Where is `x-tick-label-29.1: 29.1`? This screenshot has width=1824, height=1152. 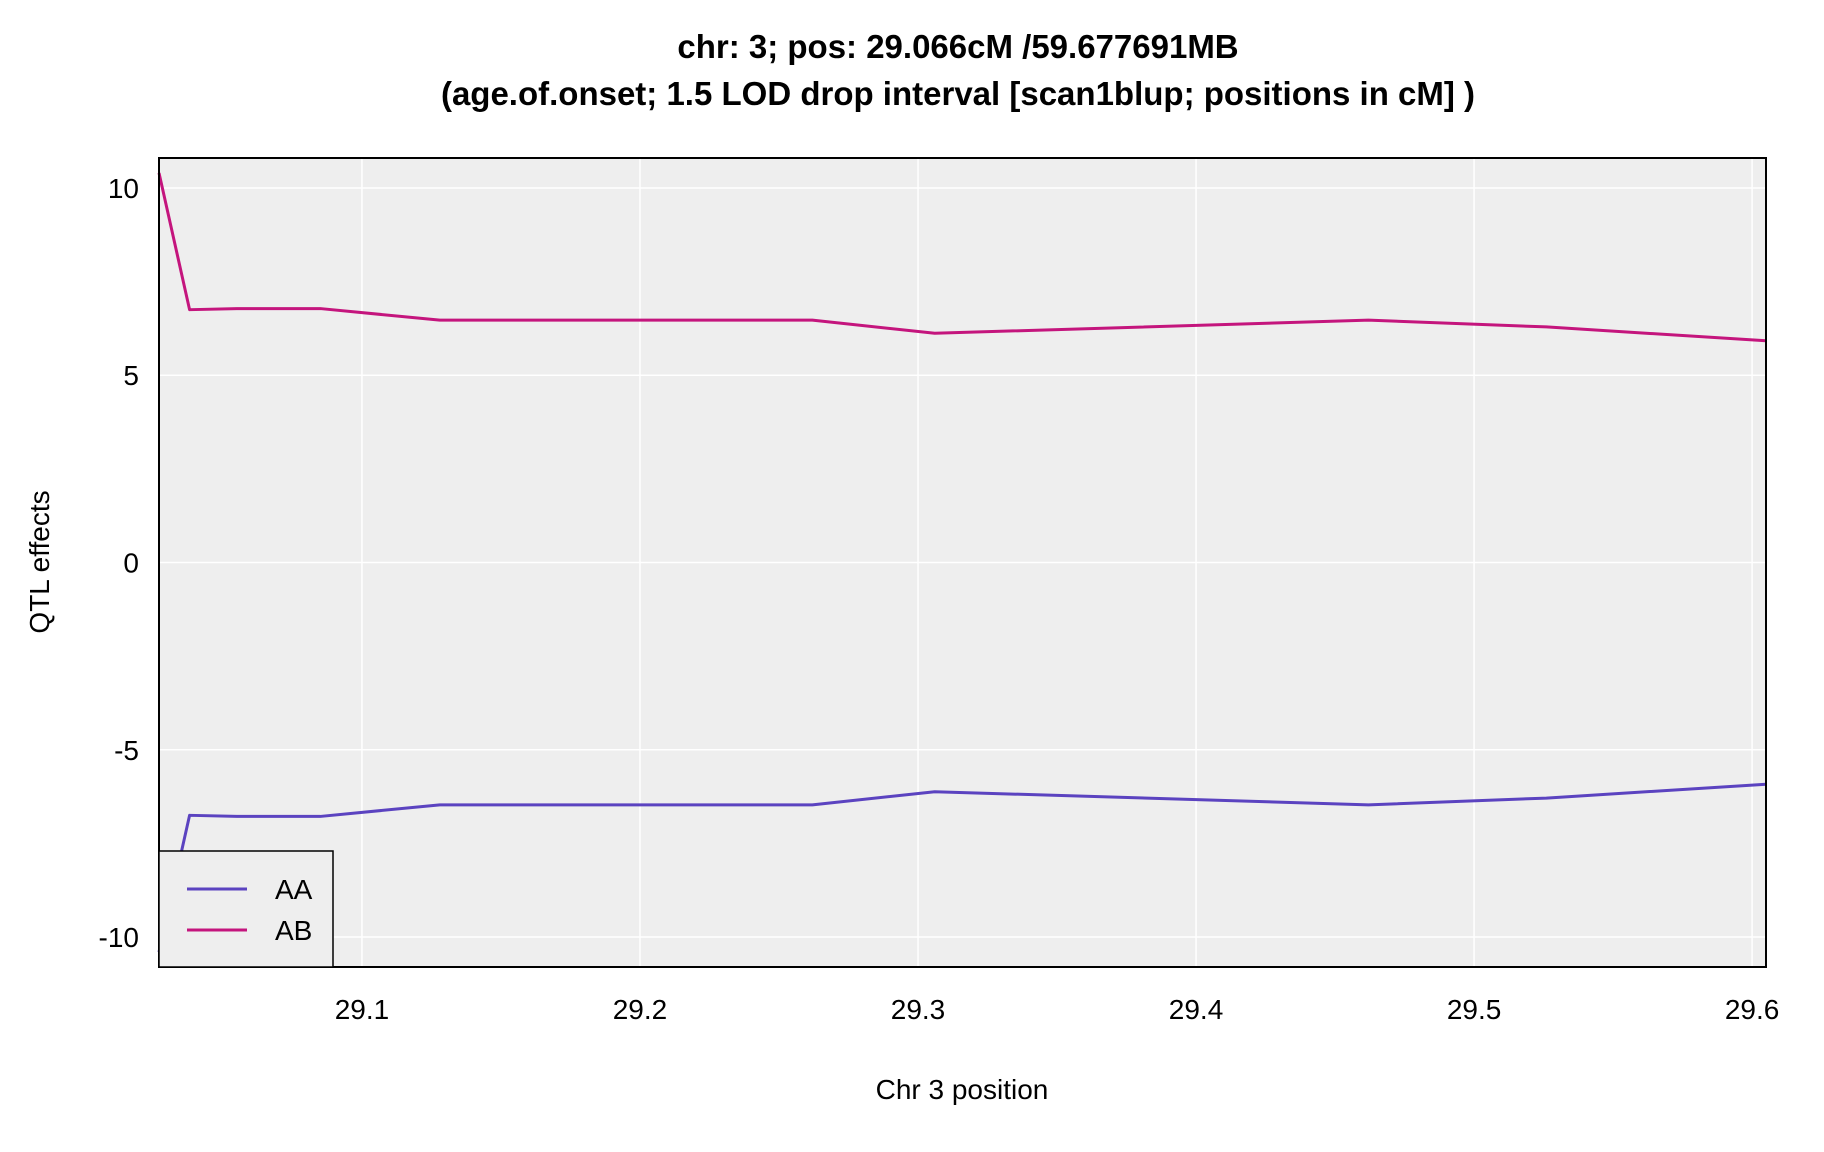 x-tick-label-29.1: 29.1 is located at coordinates (362, 1009).